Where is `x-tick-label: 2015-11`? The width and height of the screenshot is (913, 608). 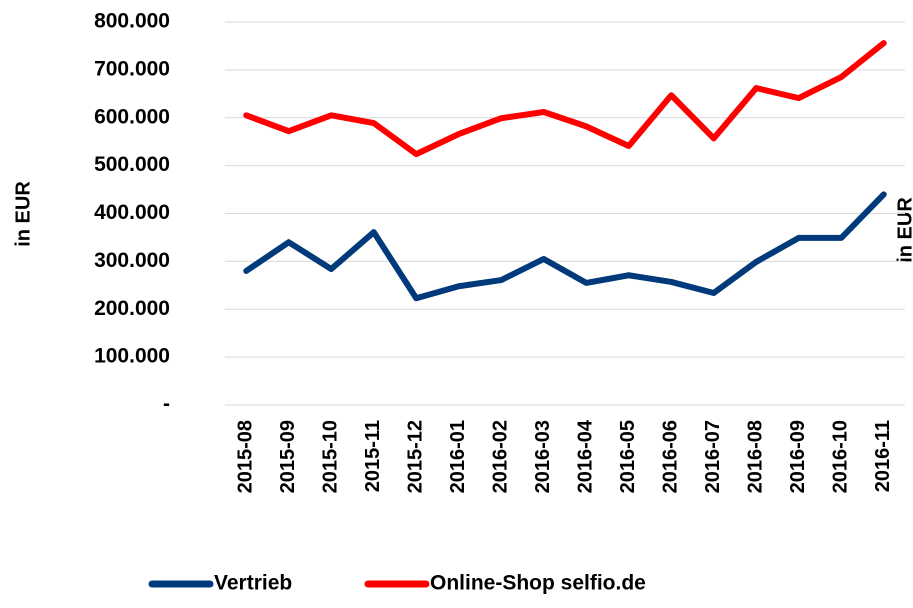 x-tick-label: 2015-11 is located at coordinates (373, 456).